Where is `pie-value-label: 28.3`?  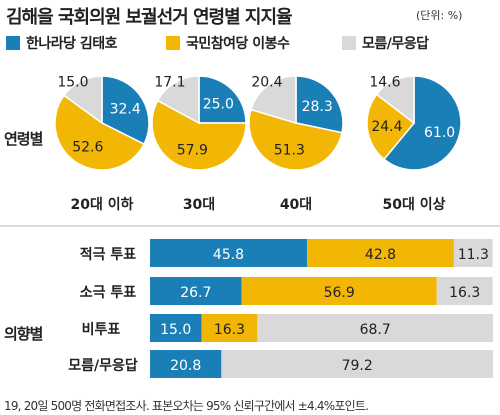 pie-value-label: 28.3 is located at coordinates (317, 107).